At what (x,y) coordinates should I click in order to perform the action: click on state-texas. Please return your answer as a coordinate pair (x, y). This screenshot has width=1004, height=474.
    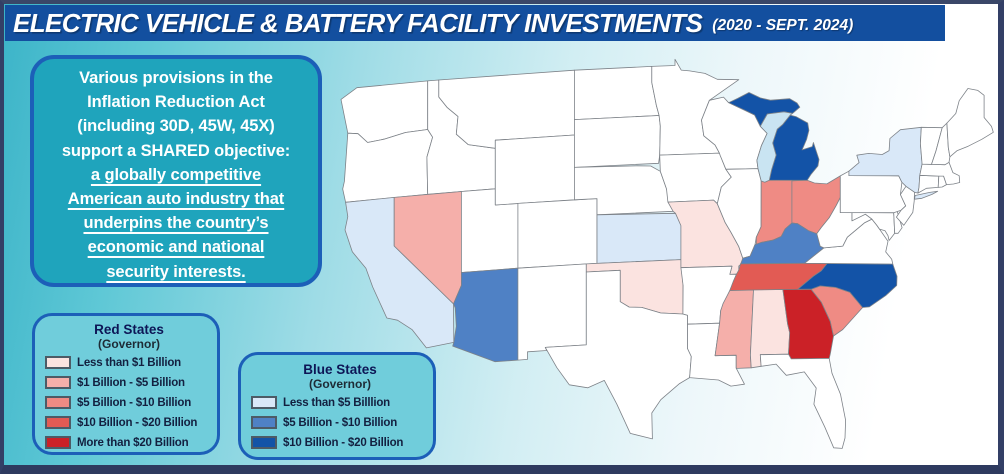
    Looking at the image, I should click on (618, 354).